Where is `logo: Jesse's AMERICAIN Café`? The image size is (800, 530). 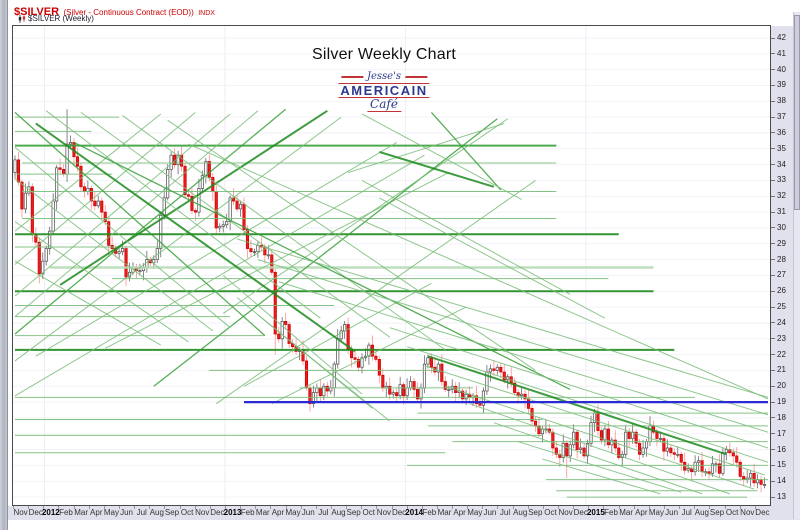
logo: Jesse's AMERICAIN Café is located at coordinates (384, 91).